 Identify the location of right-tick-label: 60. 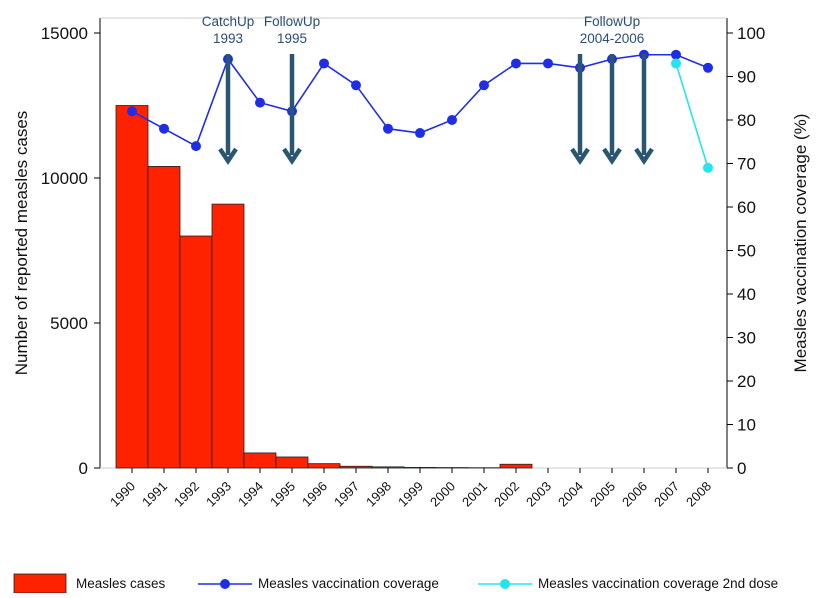
(746, 207).